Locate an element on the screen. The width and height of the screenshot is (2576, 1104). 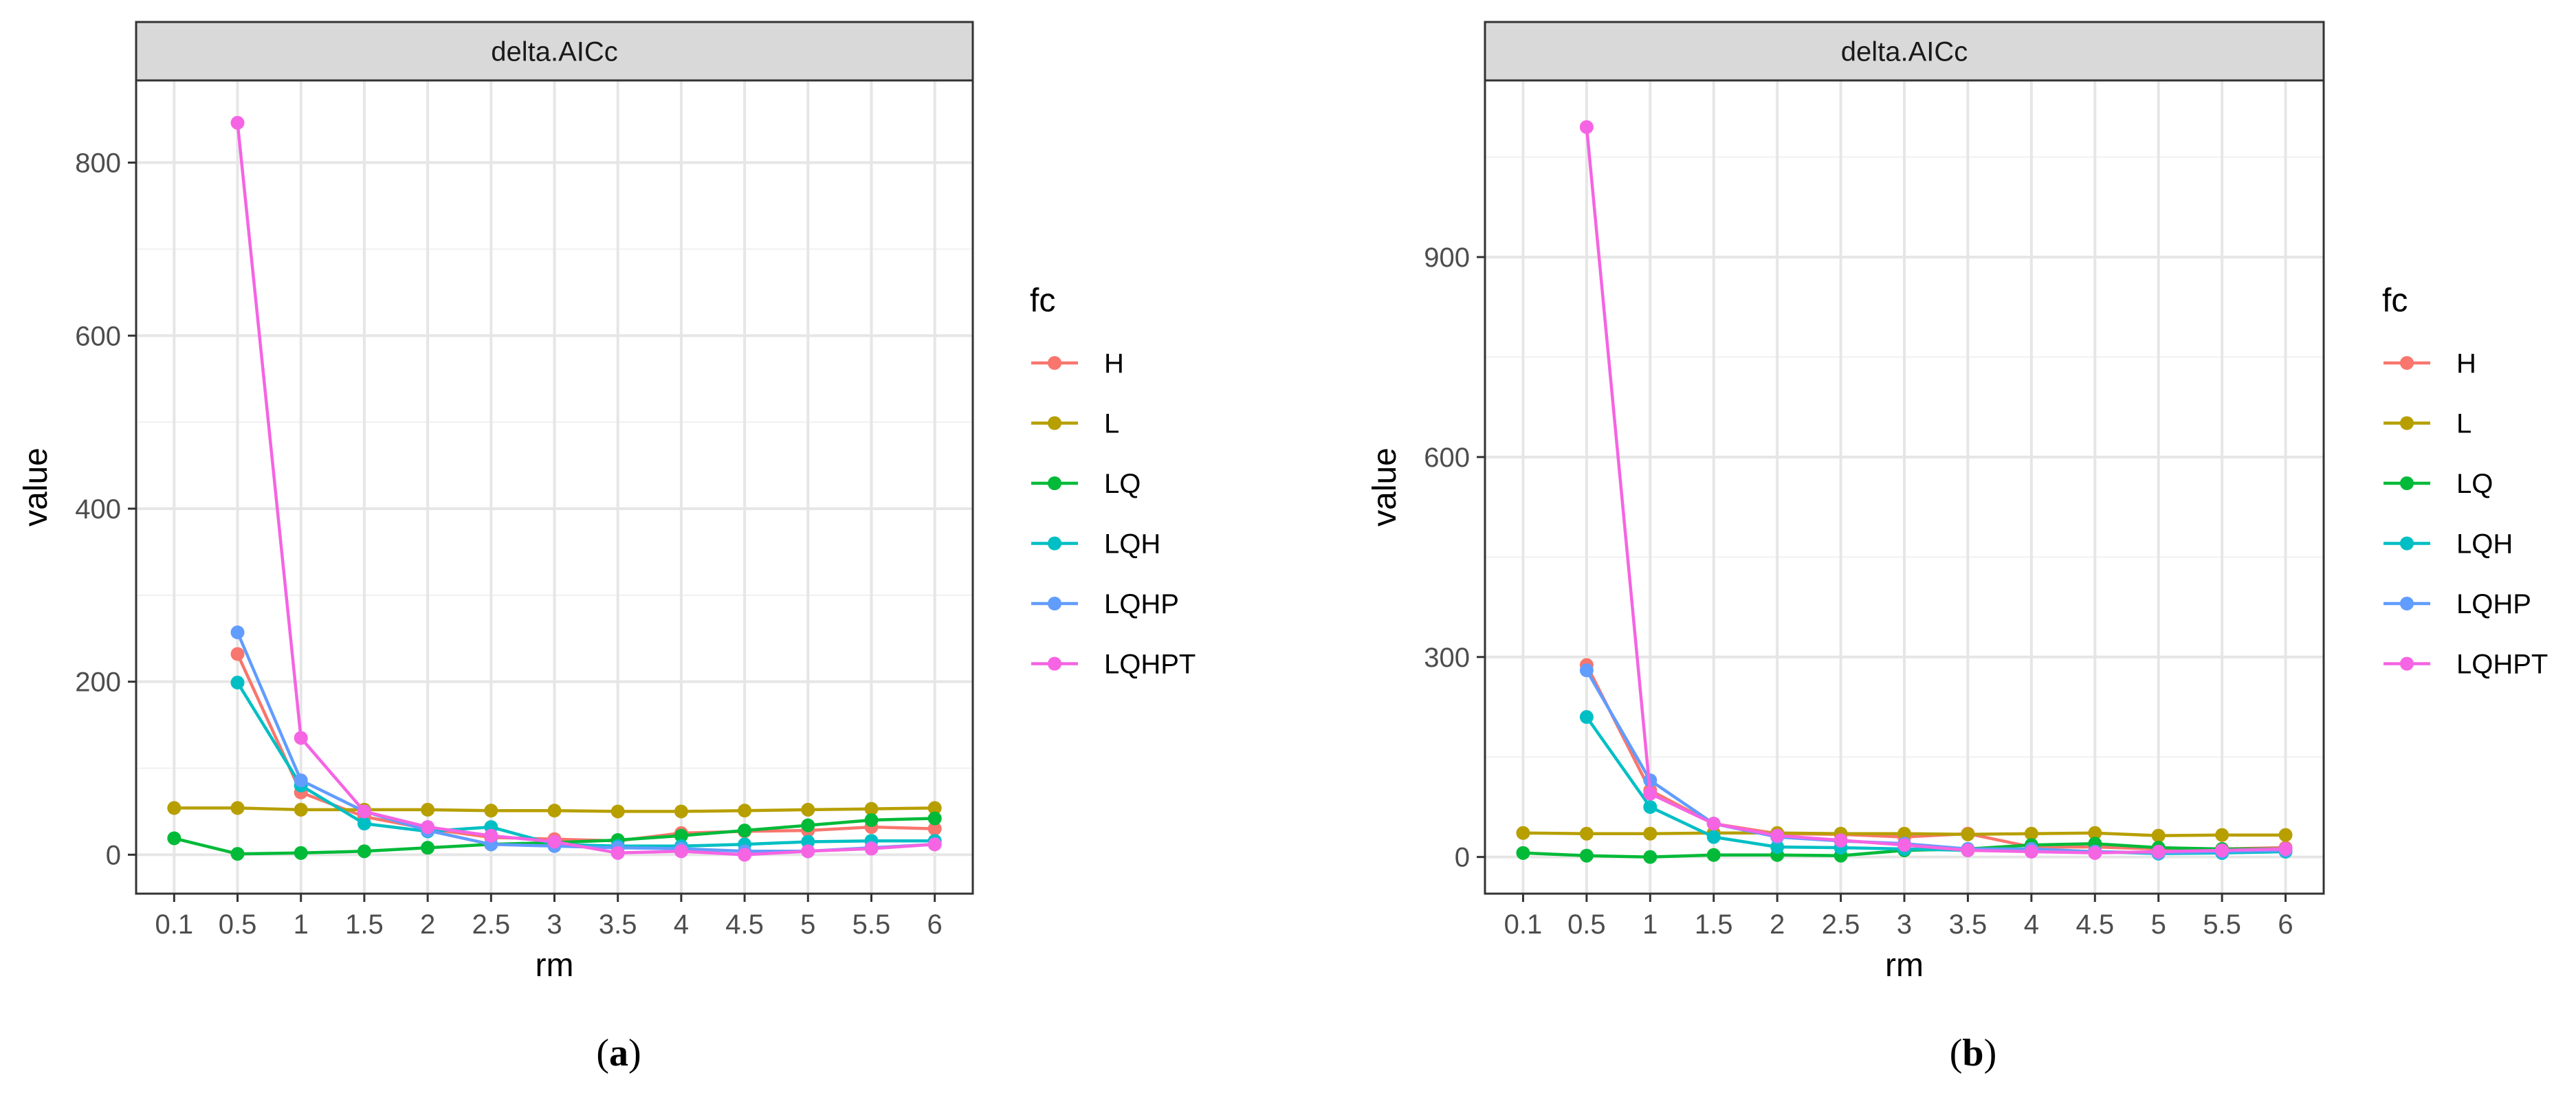
caption-b: (b) is located at coordinates (1973, 1053).